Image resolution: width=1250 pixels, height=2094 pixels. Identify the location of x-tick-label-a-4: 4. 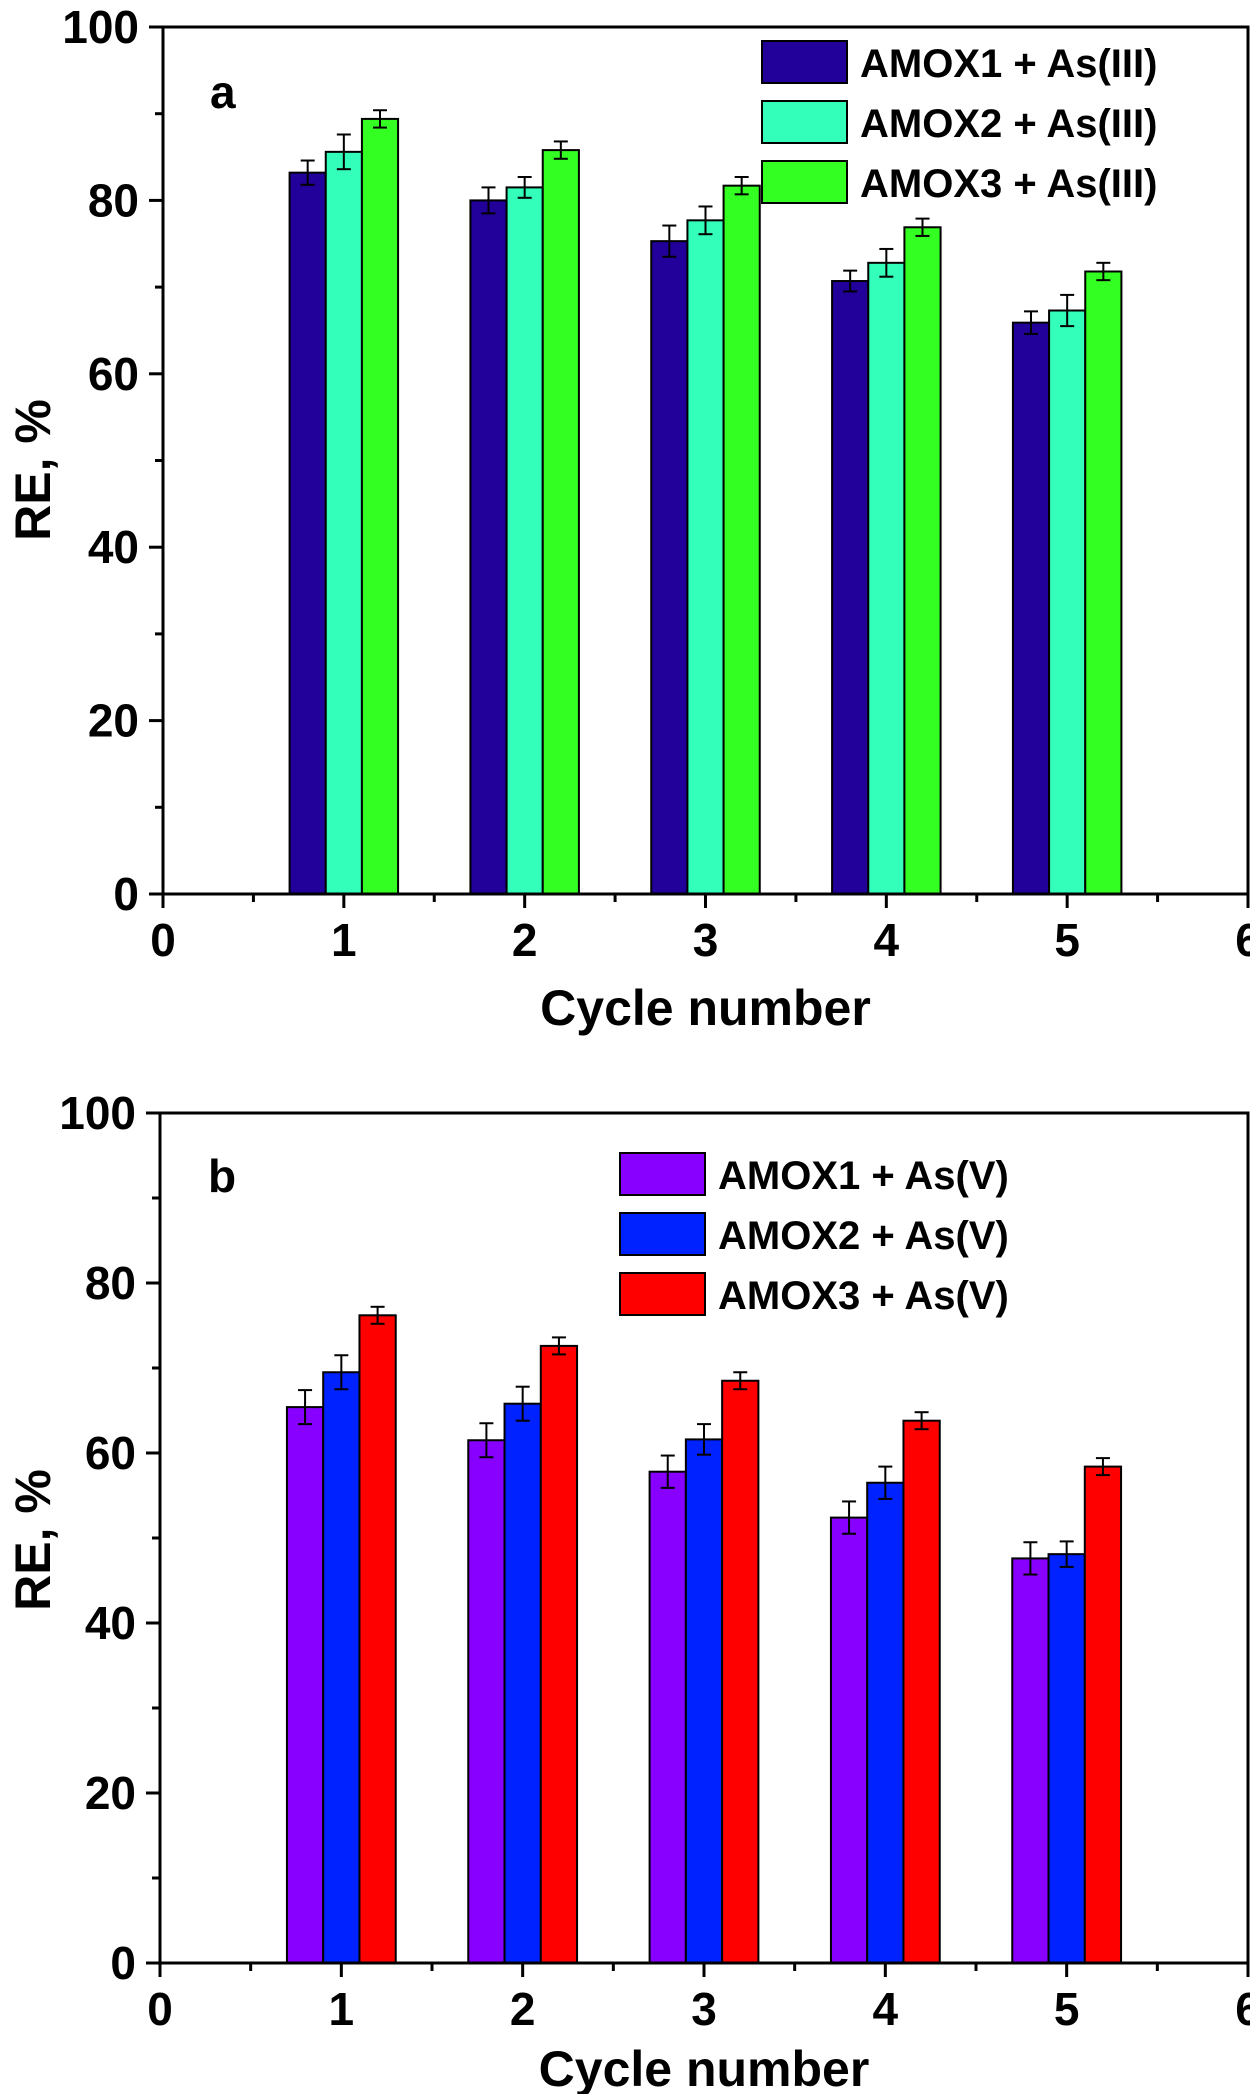
(887, 940).